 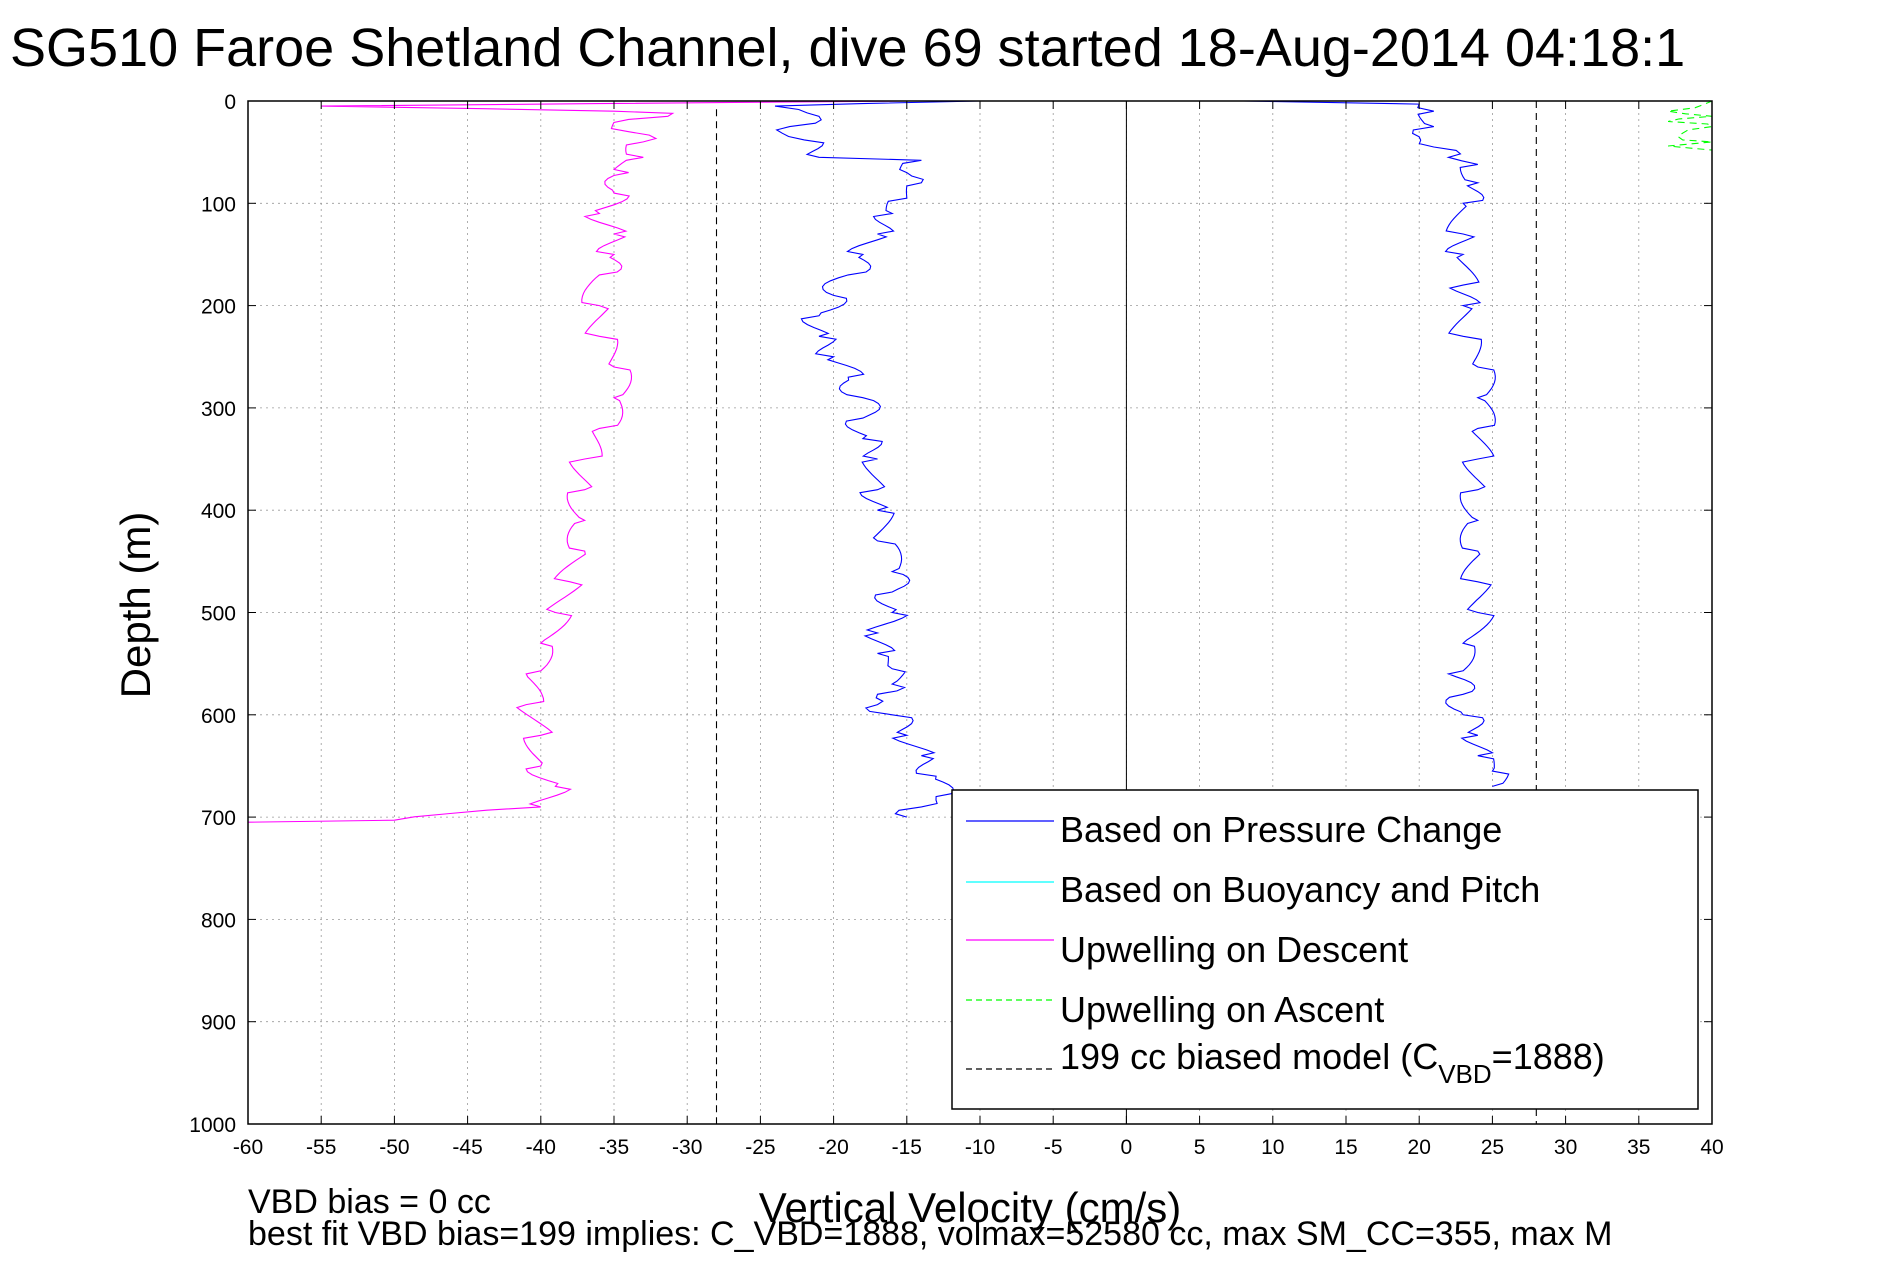 I want to click on legend-label-model-sub: VBD, so click(x=1464, y=1074).